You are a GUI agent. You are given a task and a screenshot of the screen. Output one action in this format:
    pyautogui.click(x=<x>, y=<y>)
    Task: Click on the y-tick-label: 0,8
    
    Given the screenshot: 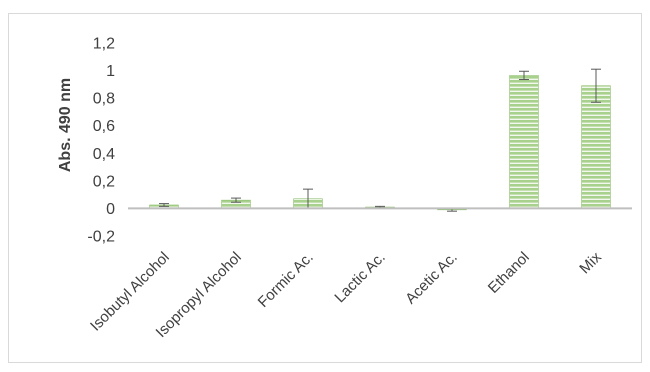 What is the action you would take?
    pyautogui.click(x=104, y=99)
    